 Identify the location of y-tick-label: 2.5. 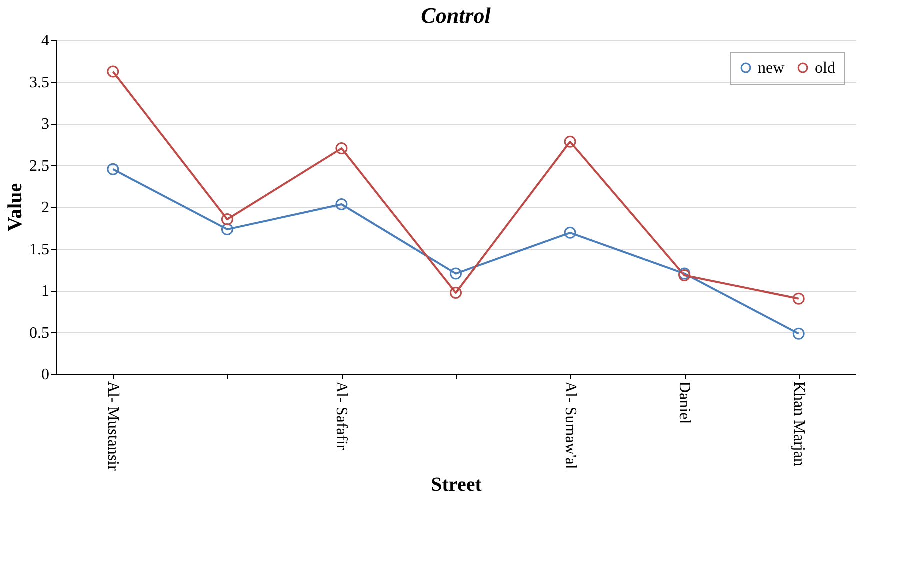
(40, 166).